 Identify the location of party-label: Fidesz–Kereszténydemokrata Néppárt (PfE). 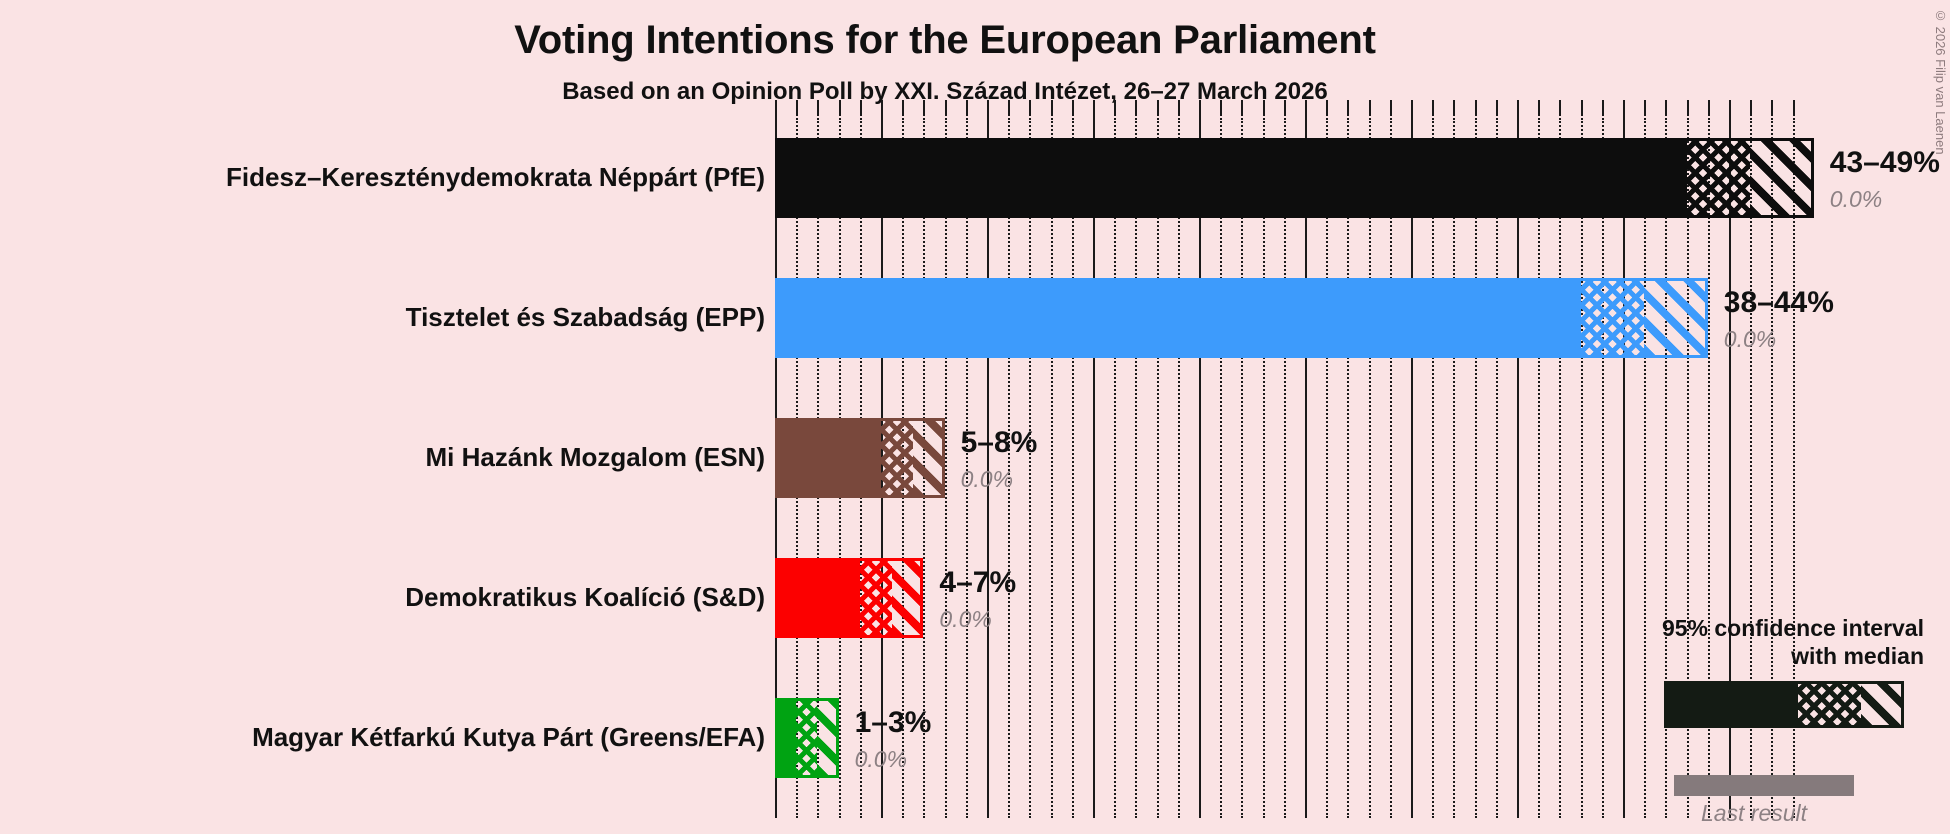
(495, 177).